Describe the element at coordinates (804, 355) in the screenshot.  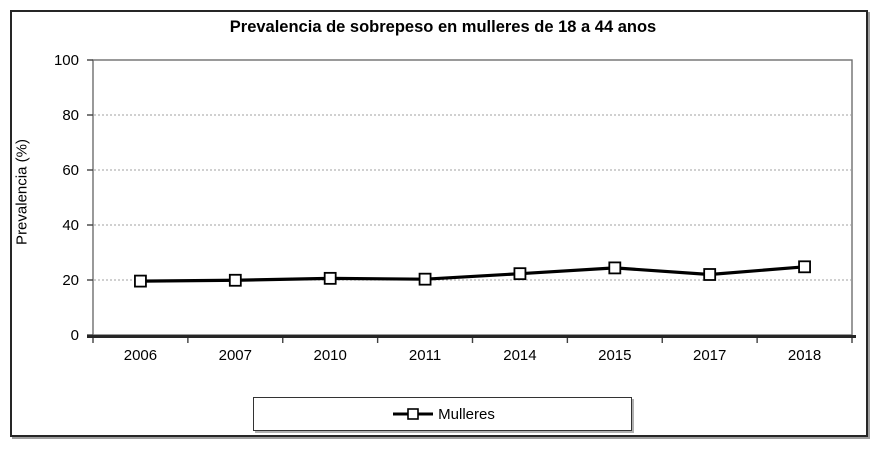
I see `x-tick-label: 2018` at that location.